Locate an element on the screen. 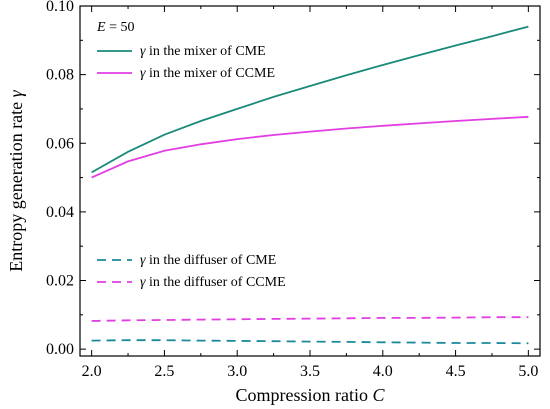 The width and height of the screenshot is (550, 409). annotation-rest: = 50 is located at coordinates (120, 27).